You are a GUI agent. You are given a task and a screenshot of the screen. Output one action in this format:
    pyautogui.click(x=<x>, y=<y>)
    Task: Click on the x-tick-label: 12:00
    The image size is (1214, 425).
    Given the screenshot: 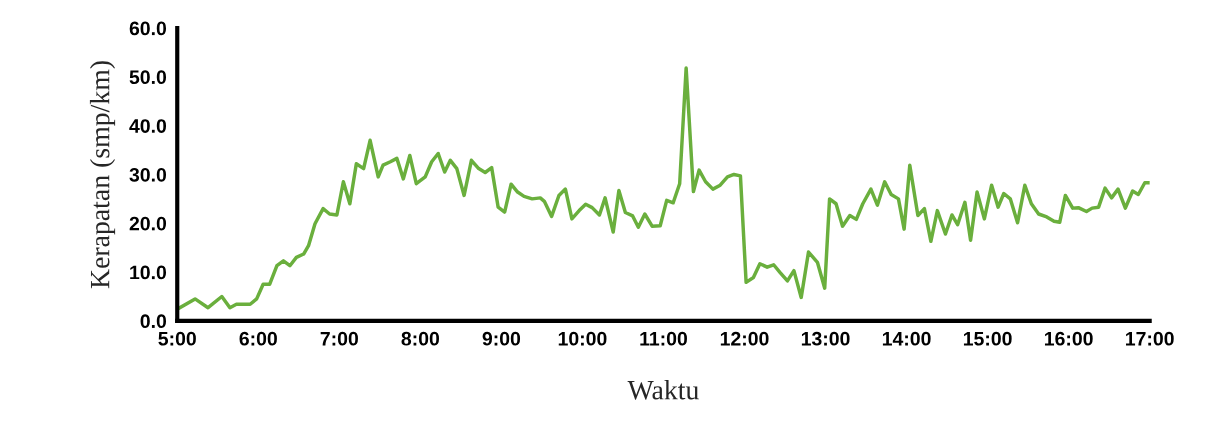 What is the action you would take?
    pyautogui.click(x=744, y=338)
    